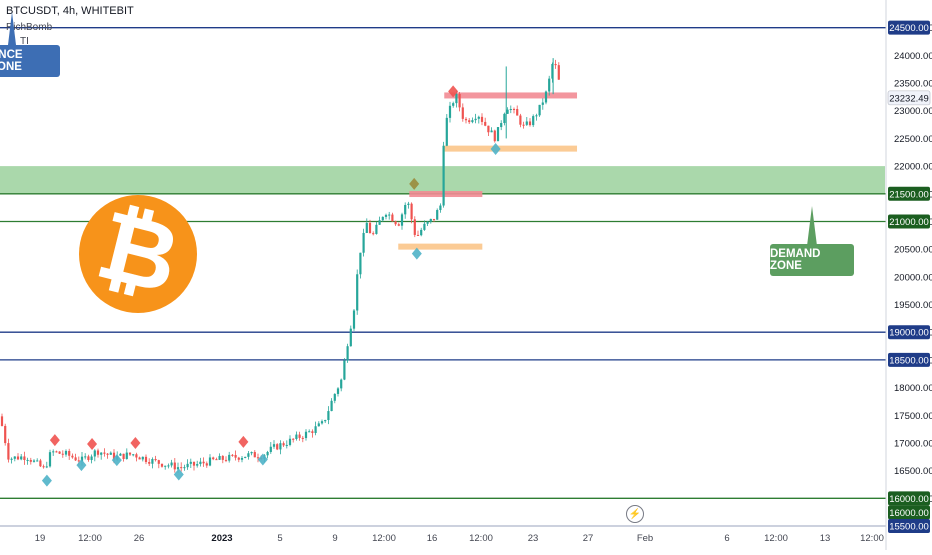  What do you see at coordinates (913, 388) in the screenshot?
I see `y-tick-label: 18000.00` at bounding box center [913, 388].